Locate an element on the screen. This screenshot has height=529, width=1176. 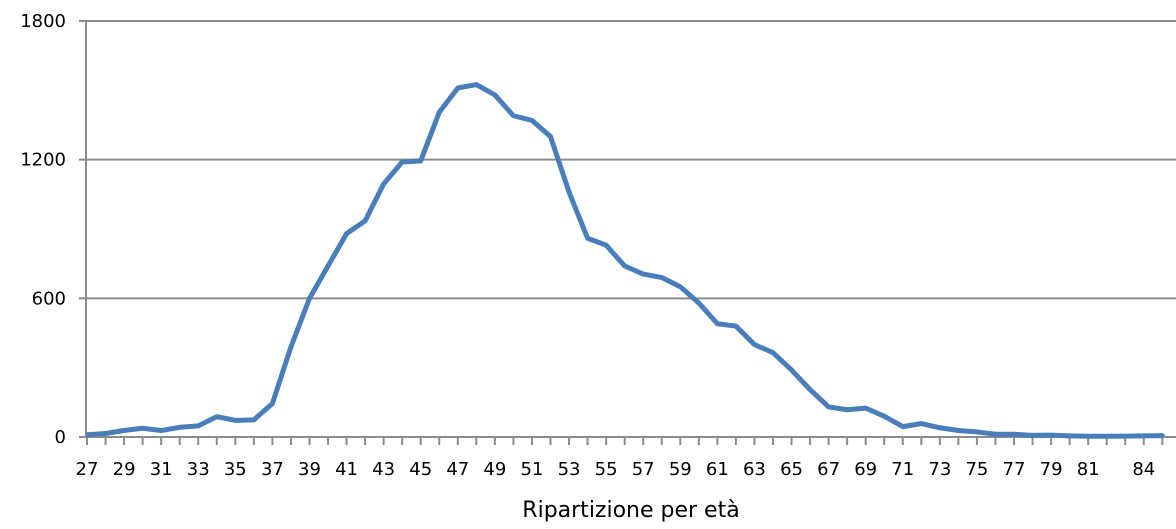
x-tick-label-84: 84 is located at coordinates (1143, 469).